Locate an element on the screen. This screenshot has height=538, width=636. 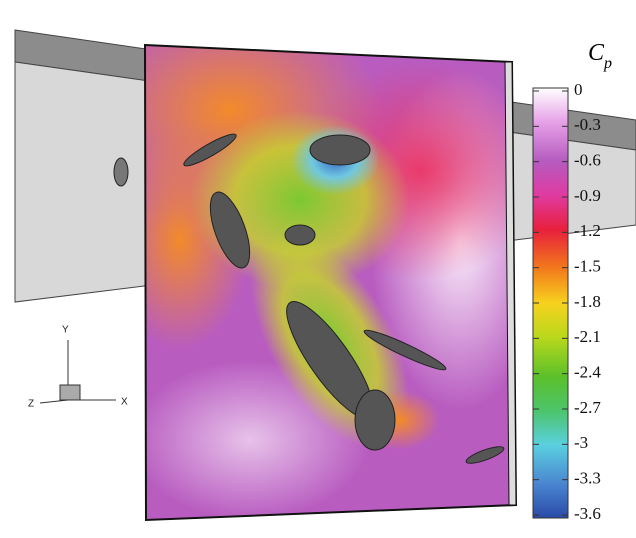
plane-edge is located at coordinates (510, 283).